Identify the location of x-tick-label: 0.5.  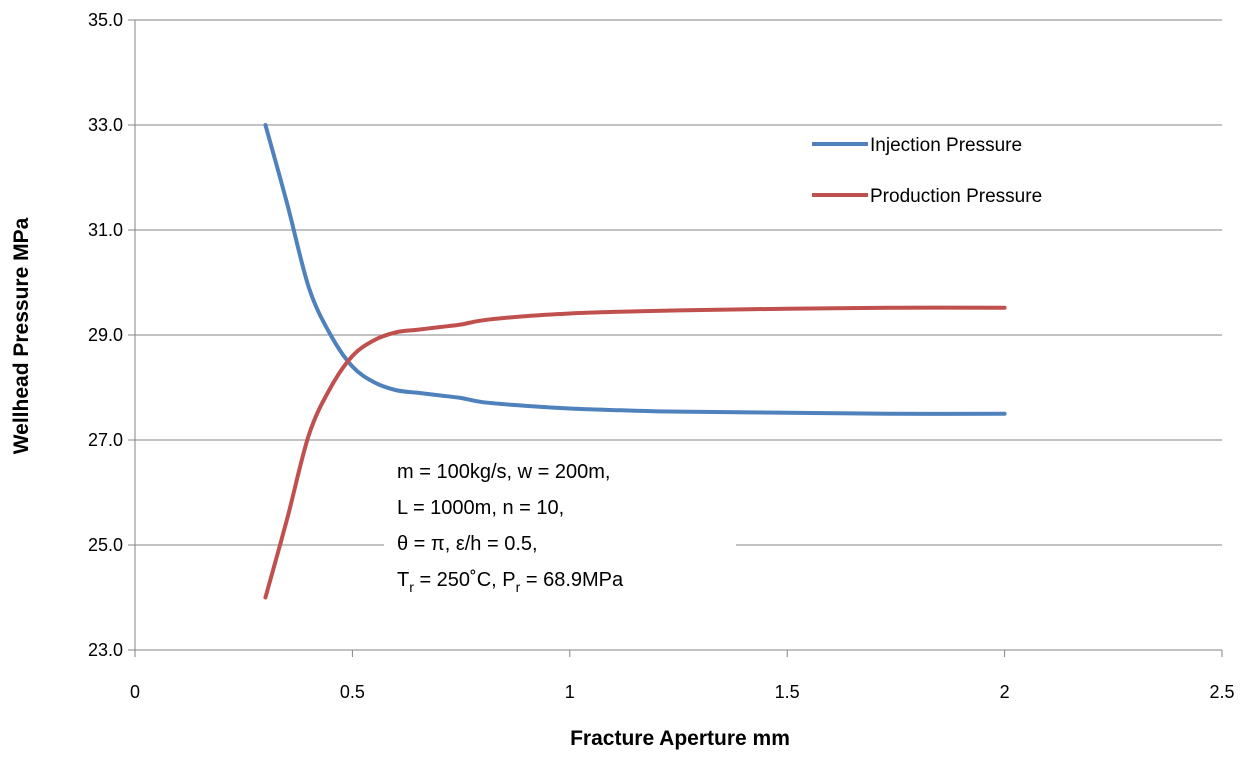
(352, 692).